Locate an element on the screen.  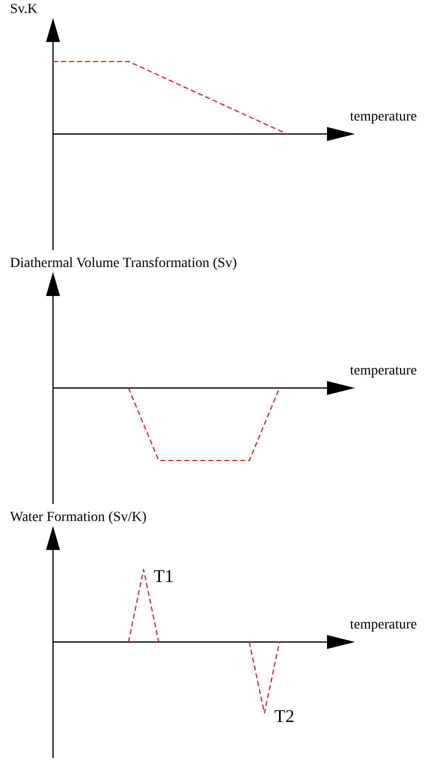
annotation: T2 is located at coordinates (284, 716).